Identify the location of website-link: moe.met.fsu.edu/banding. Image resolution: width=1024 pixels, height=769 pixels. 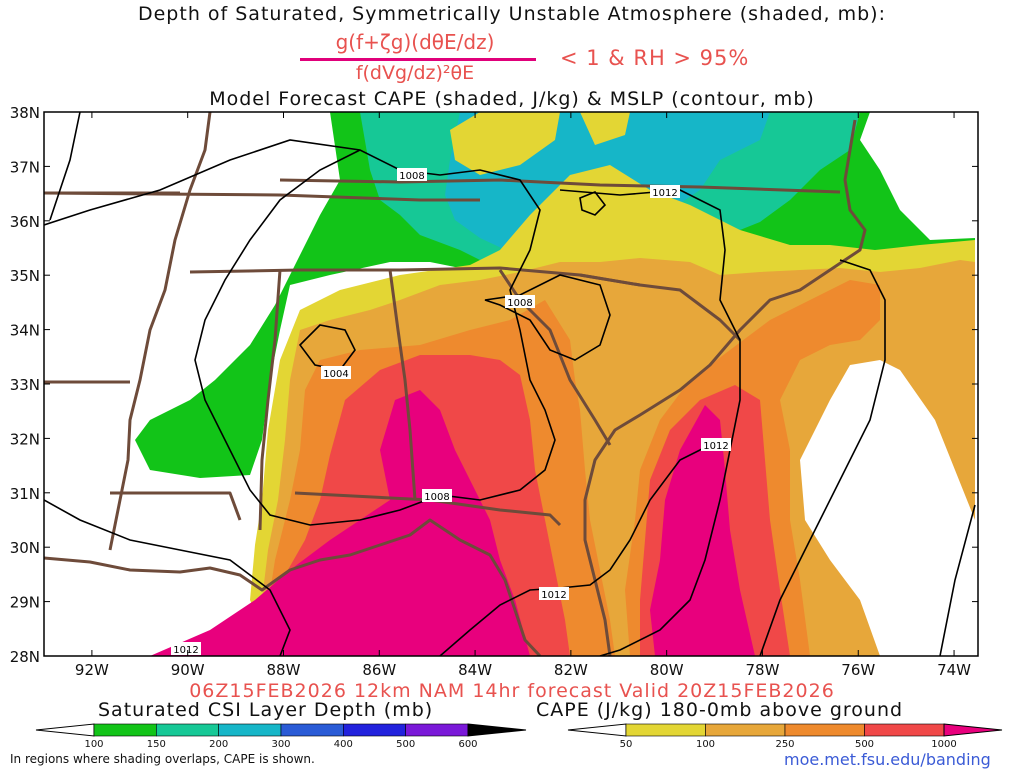
(887, 759).